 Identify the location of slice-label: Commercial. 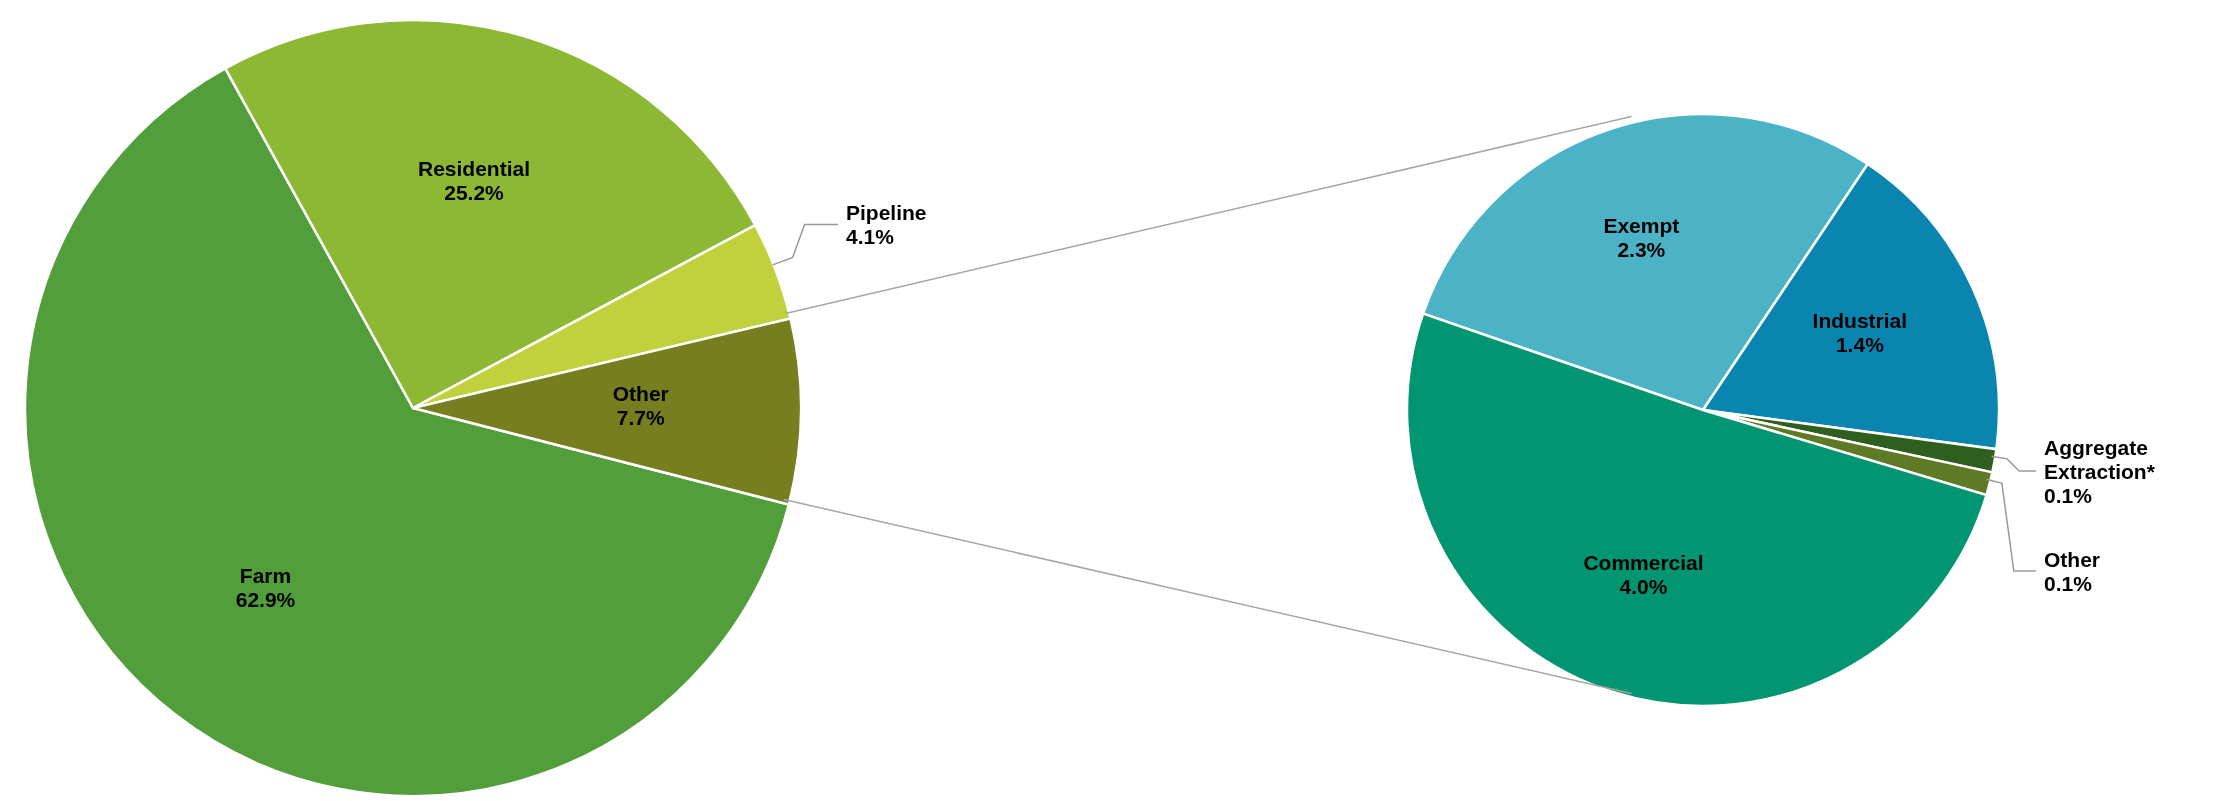
(1643, 562).